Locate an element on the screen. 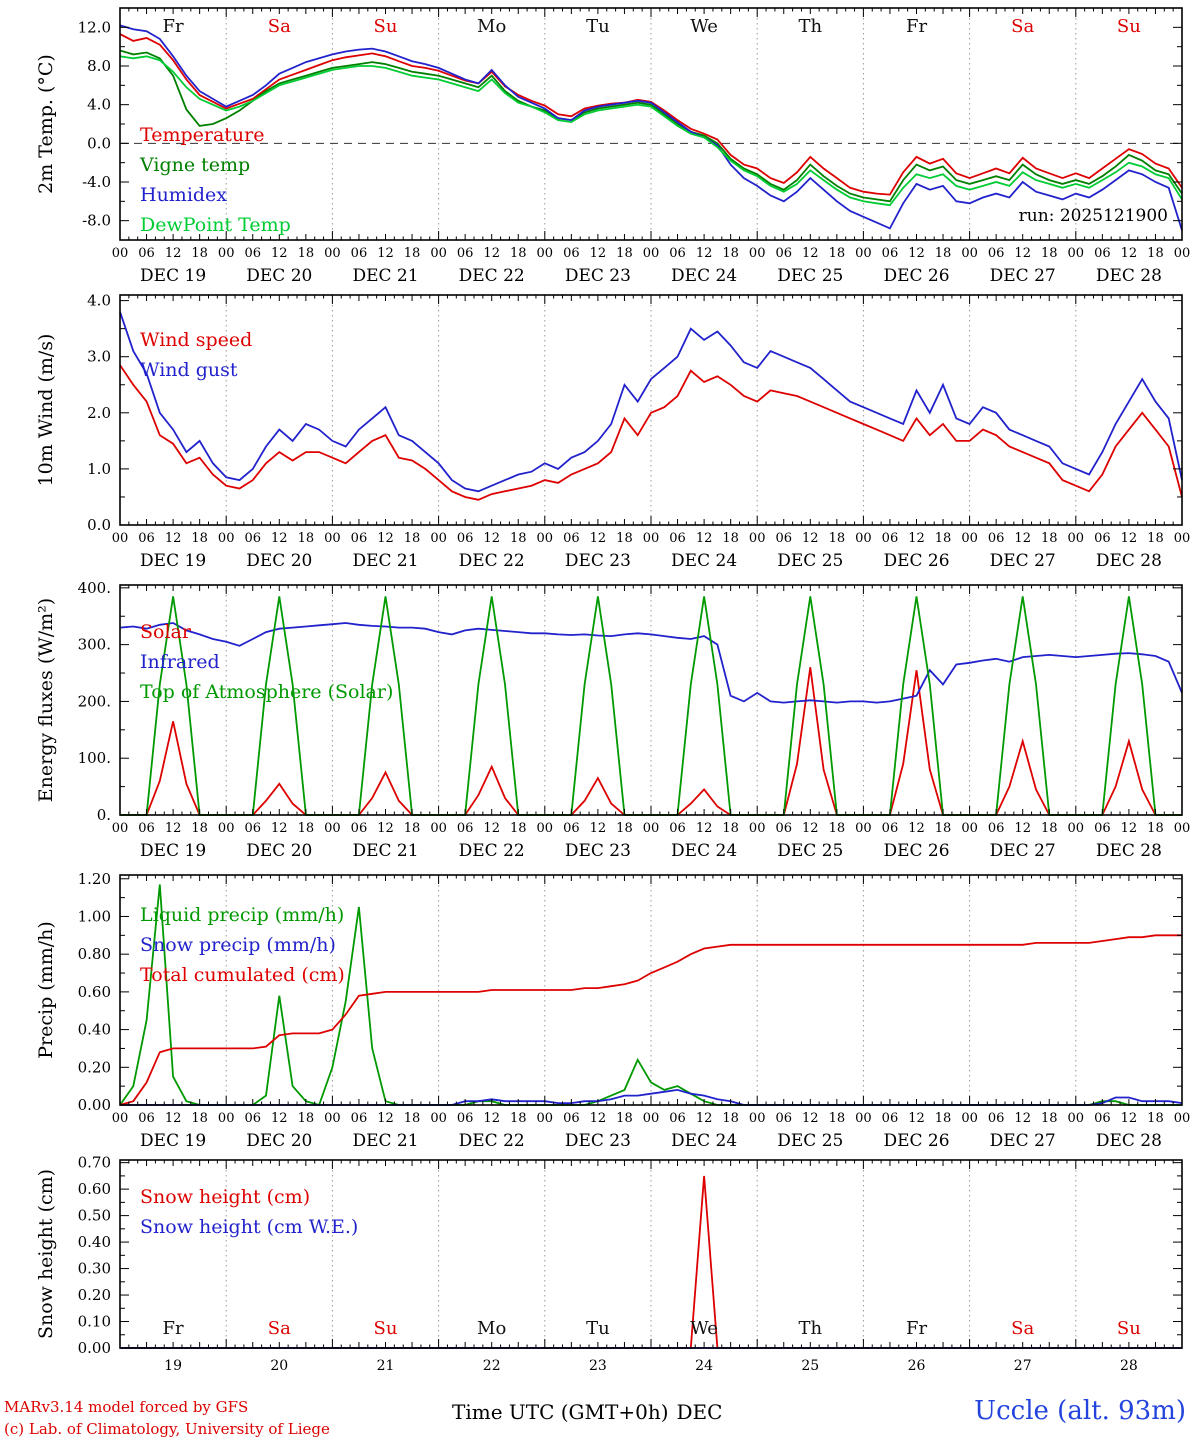 The image size is (1194, 1440). y-tick-label: -4.0 is located at coordinates (96, 182).